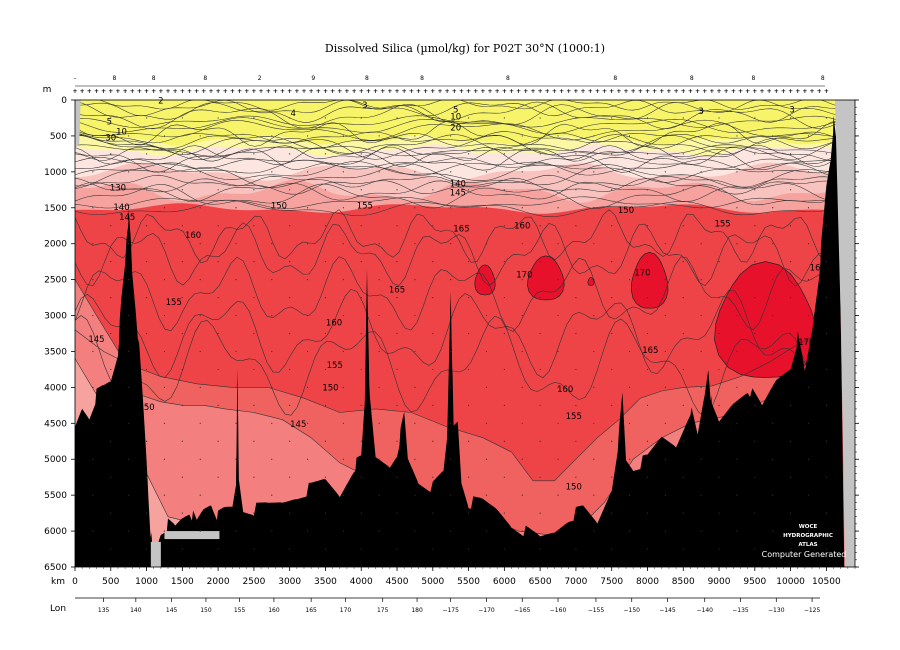 The width and height of the screenshot is (900, 650). What do you see at coordinates (330, 388) in the screenshot?
I see `contour-label: 150` at bounding box center [330, 388].